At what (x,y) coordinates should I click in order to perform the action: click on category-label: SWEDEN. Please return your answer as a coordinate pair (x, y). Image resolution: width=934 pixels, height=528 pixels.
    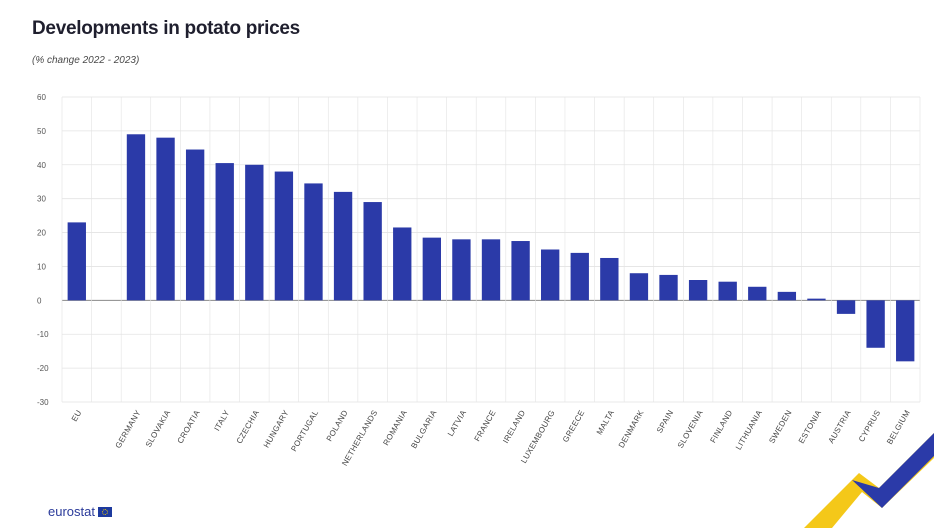
    Looking at the image, I should click on (780, 427).